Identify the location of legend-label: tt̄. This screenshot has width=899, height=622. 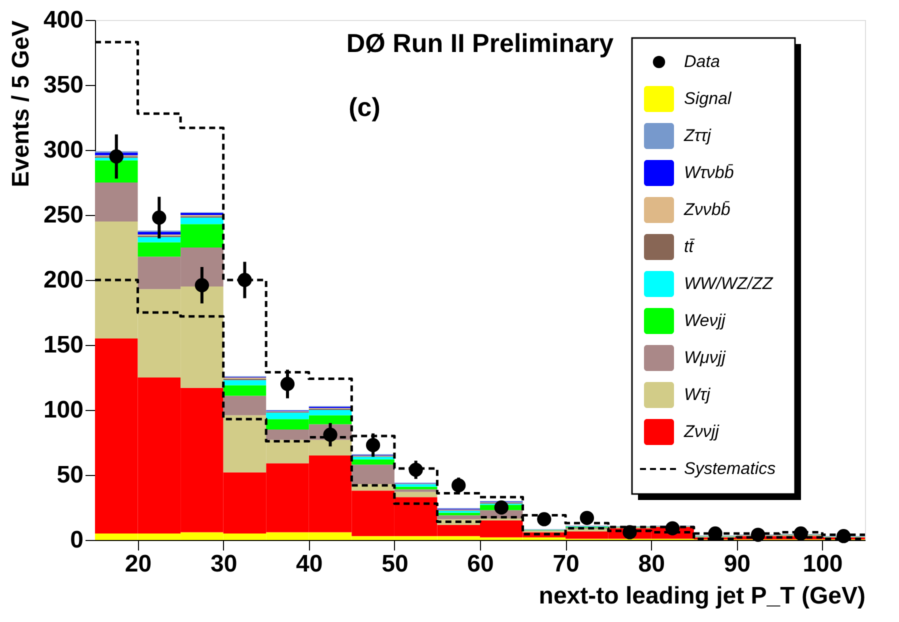
(690, 246).